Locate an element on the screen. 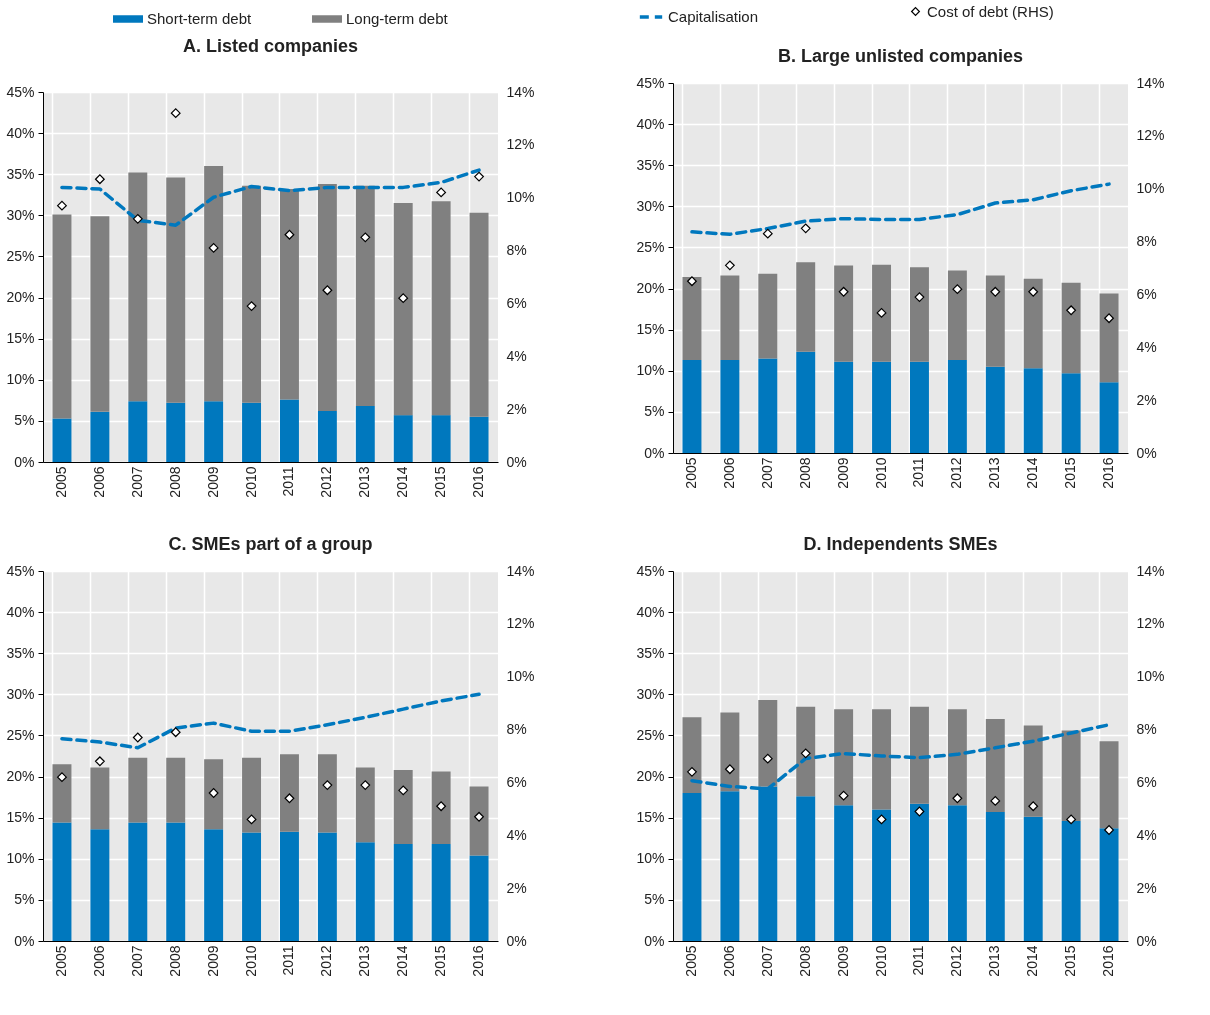 Image resolution: width=1210 pixels, height=1015 pixels. line-series is located at coordinates (270, 721).